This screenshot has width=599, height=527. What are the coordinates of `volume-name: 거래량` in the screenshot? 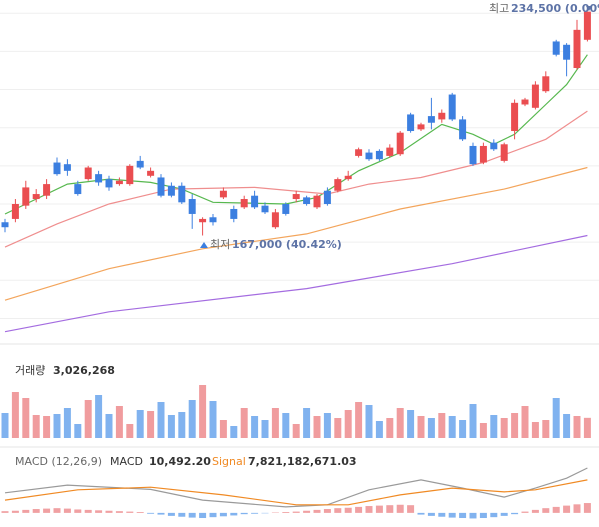 It's located at (30, 370).